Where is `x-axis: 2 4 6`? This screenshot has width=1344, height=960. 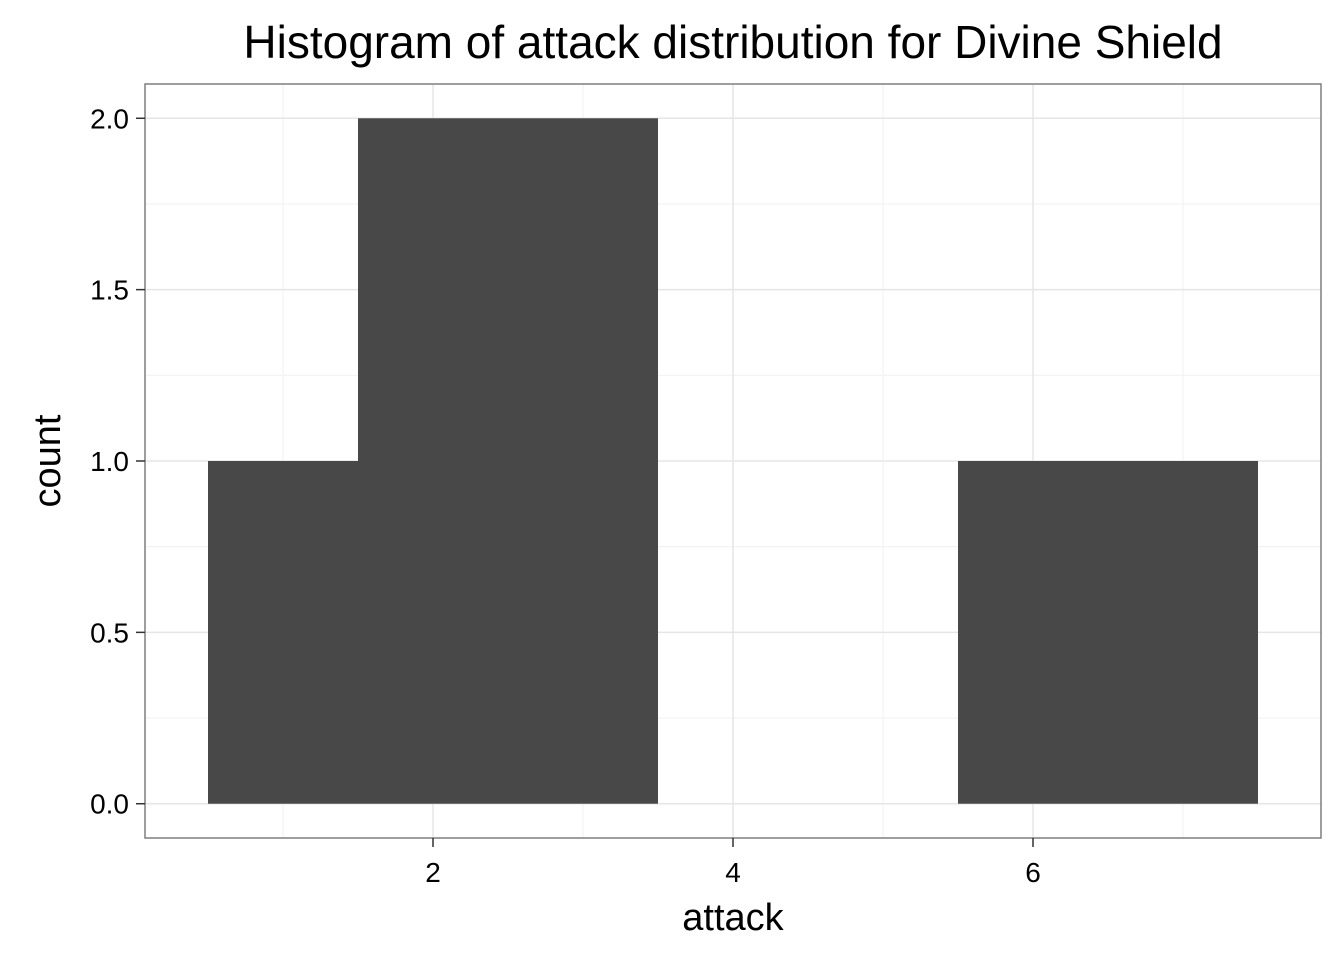 x-axis: 2 4 6 is located at coordinates (733, 863).